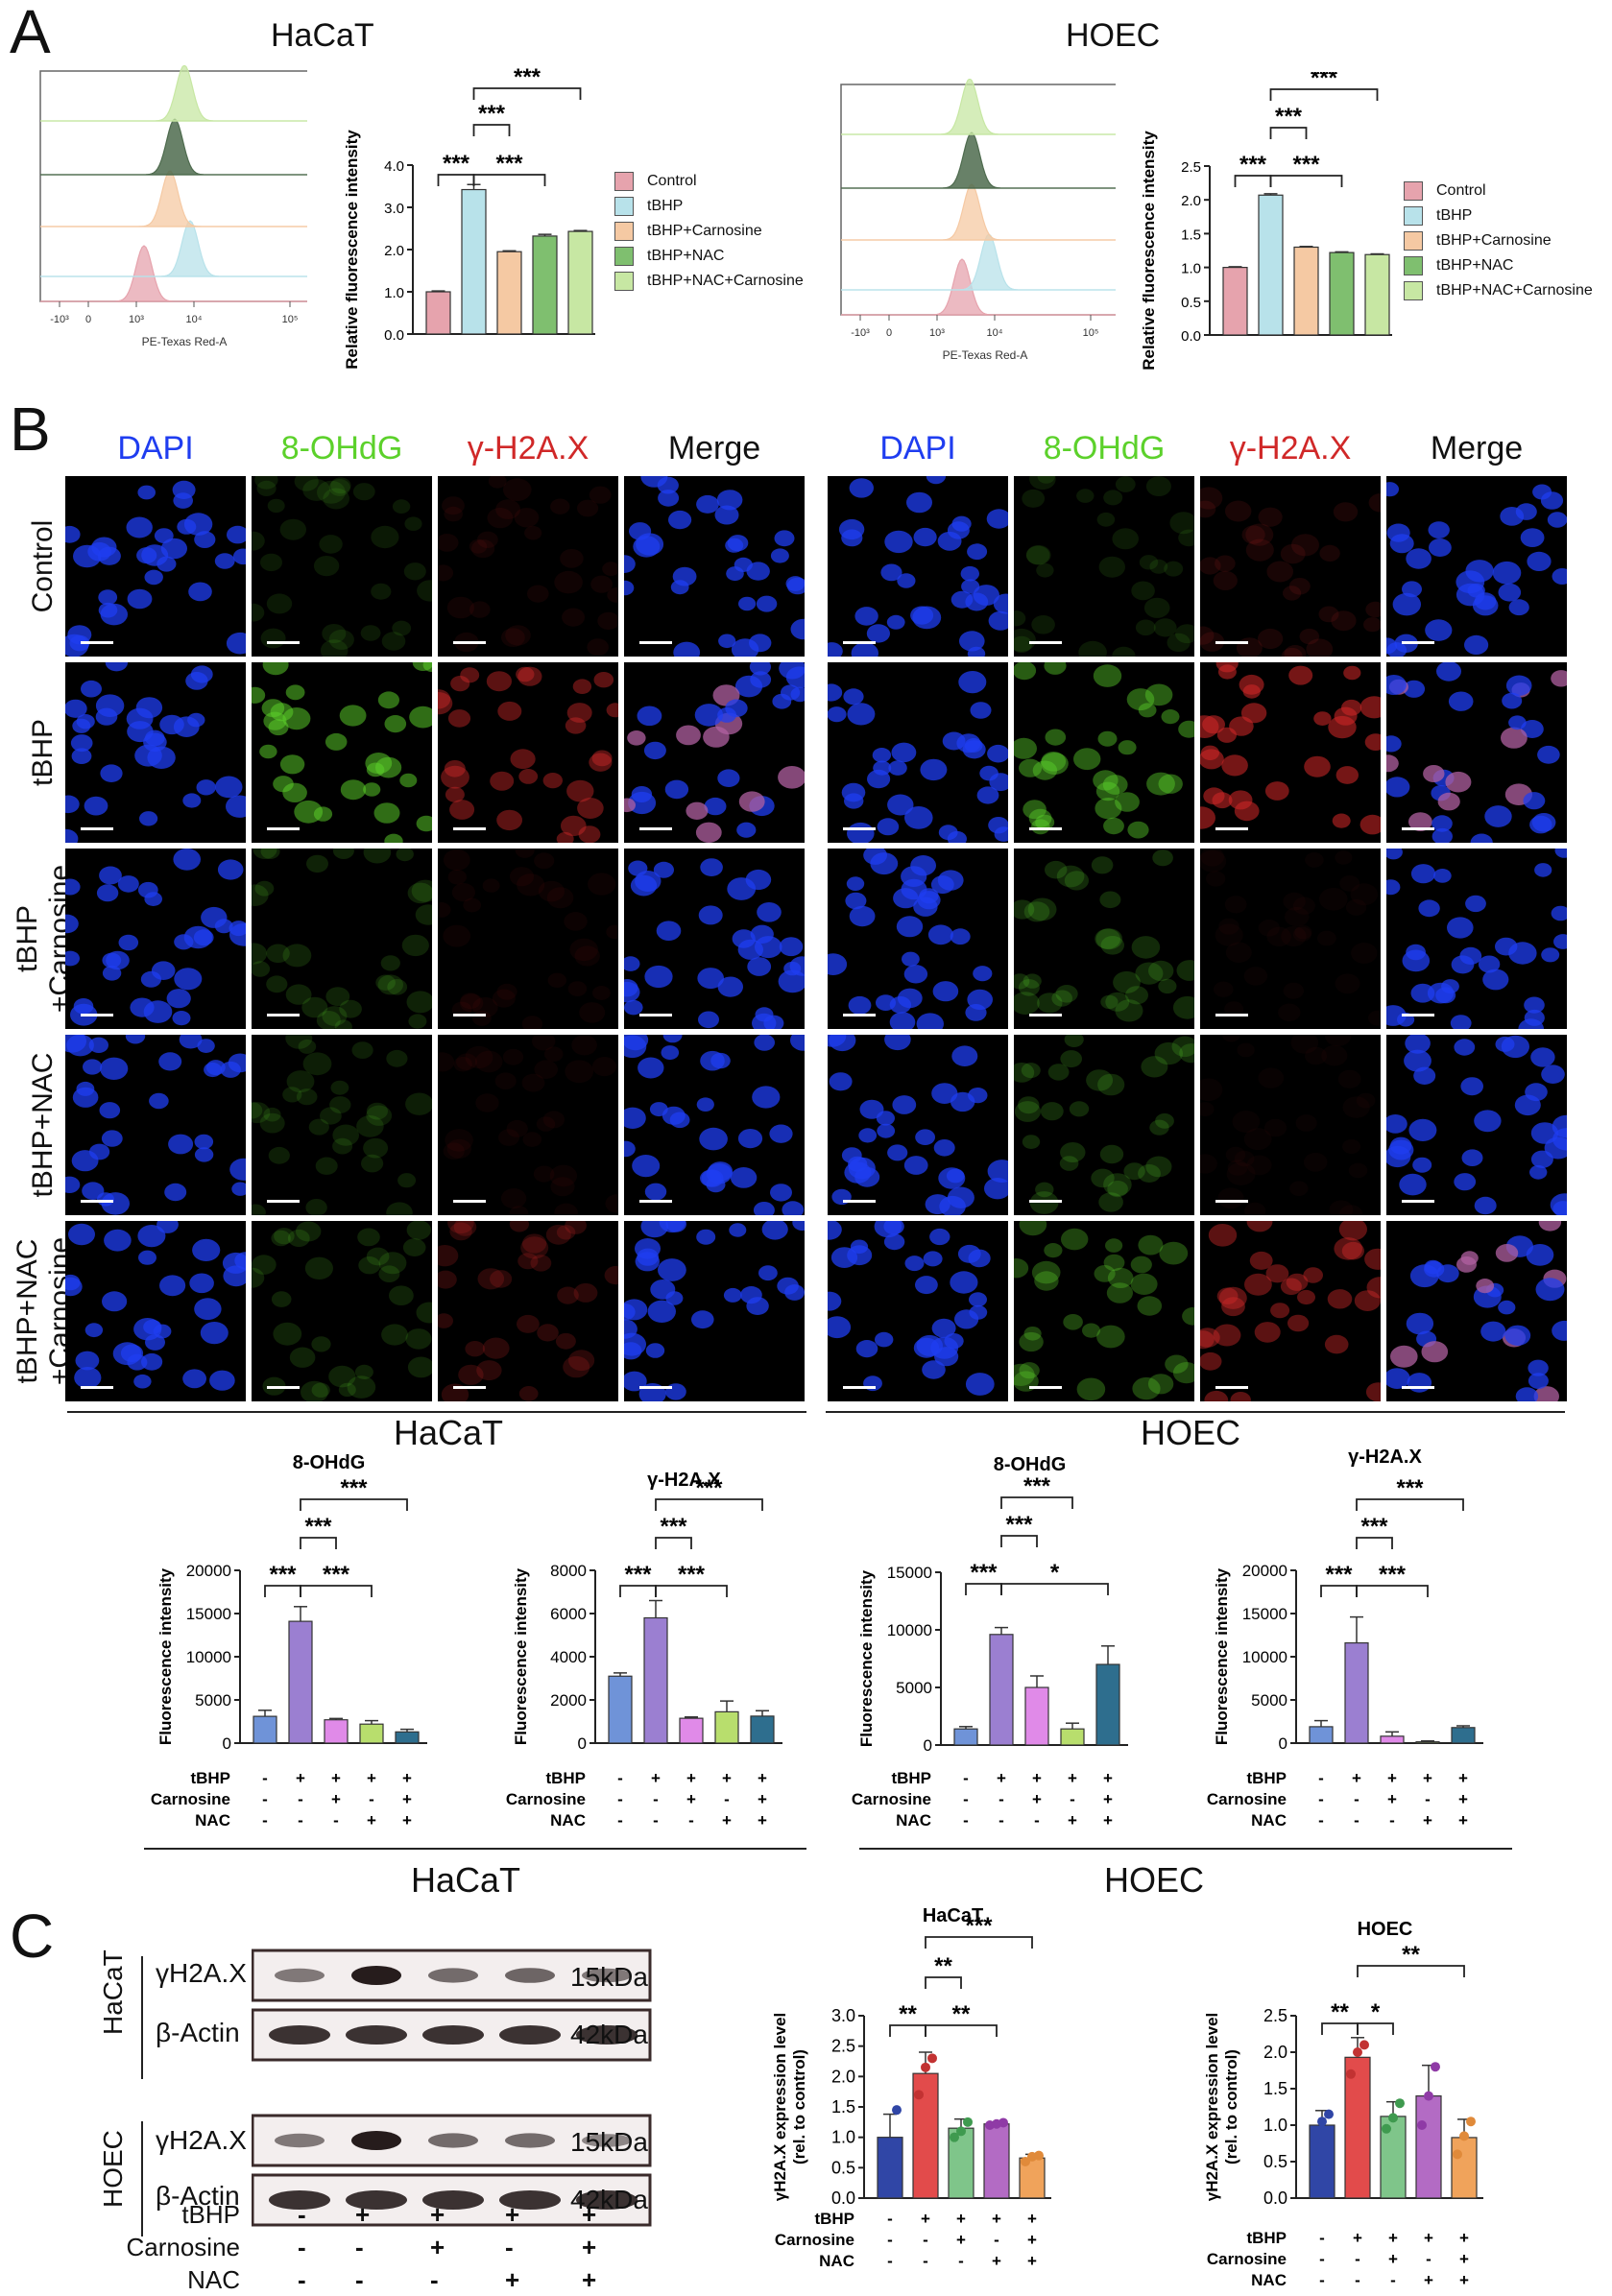  Describe the element at coordinates (1457, 2155) in the screenshot. I see `data-point` at that location.